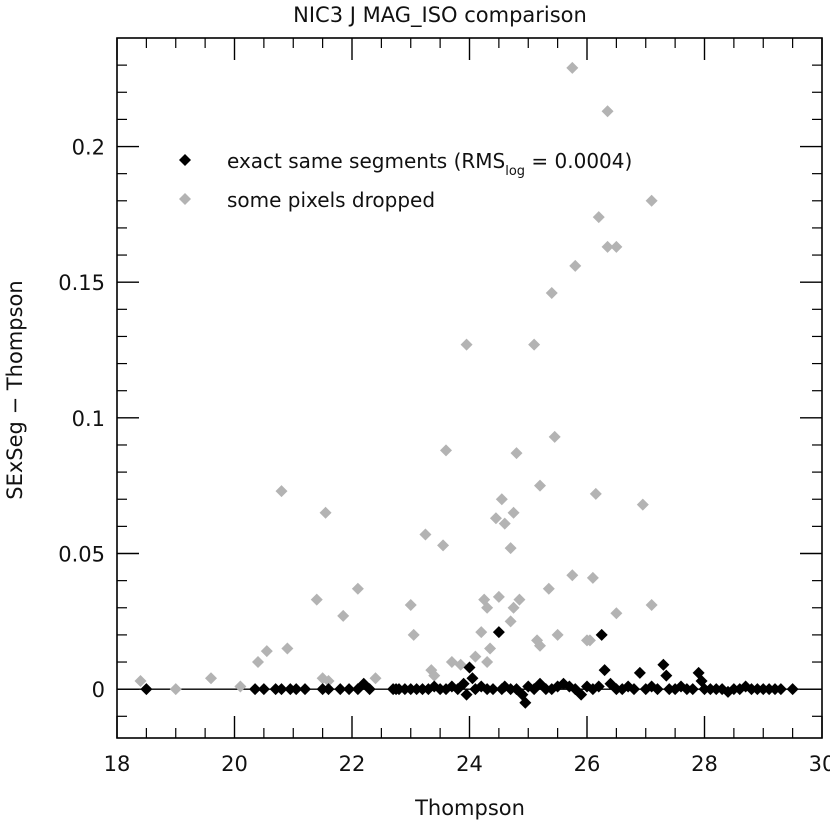 This screenshot has width=830, height=825. Describe the element at coordinates (429, 164) in the screenshot. I see `legend-label-exact: exact same segments (RMSlog = 0.0004)` at that location.